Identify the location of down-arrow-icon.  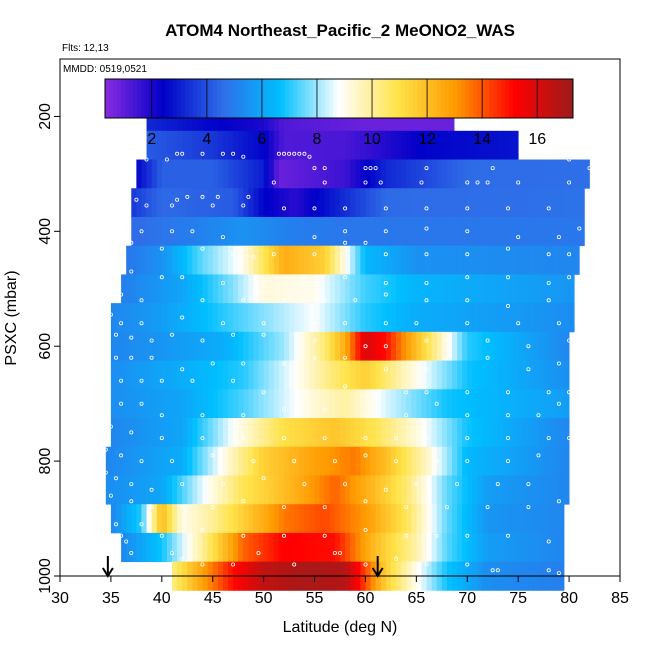
(377, 567).